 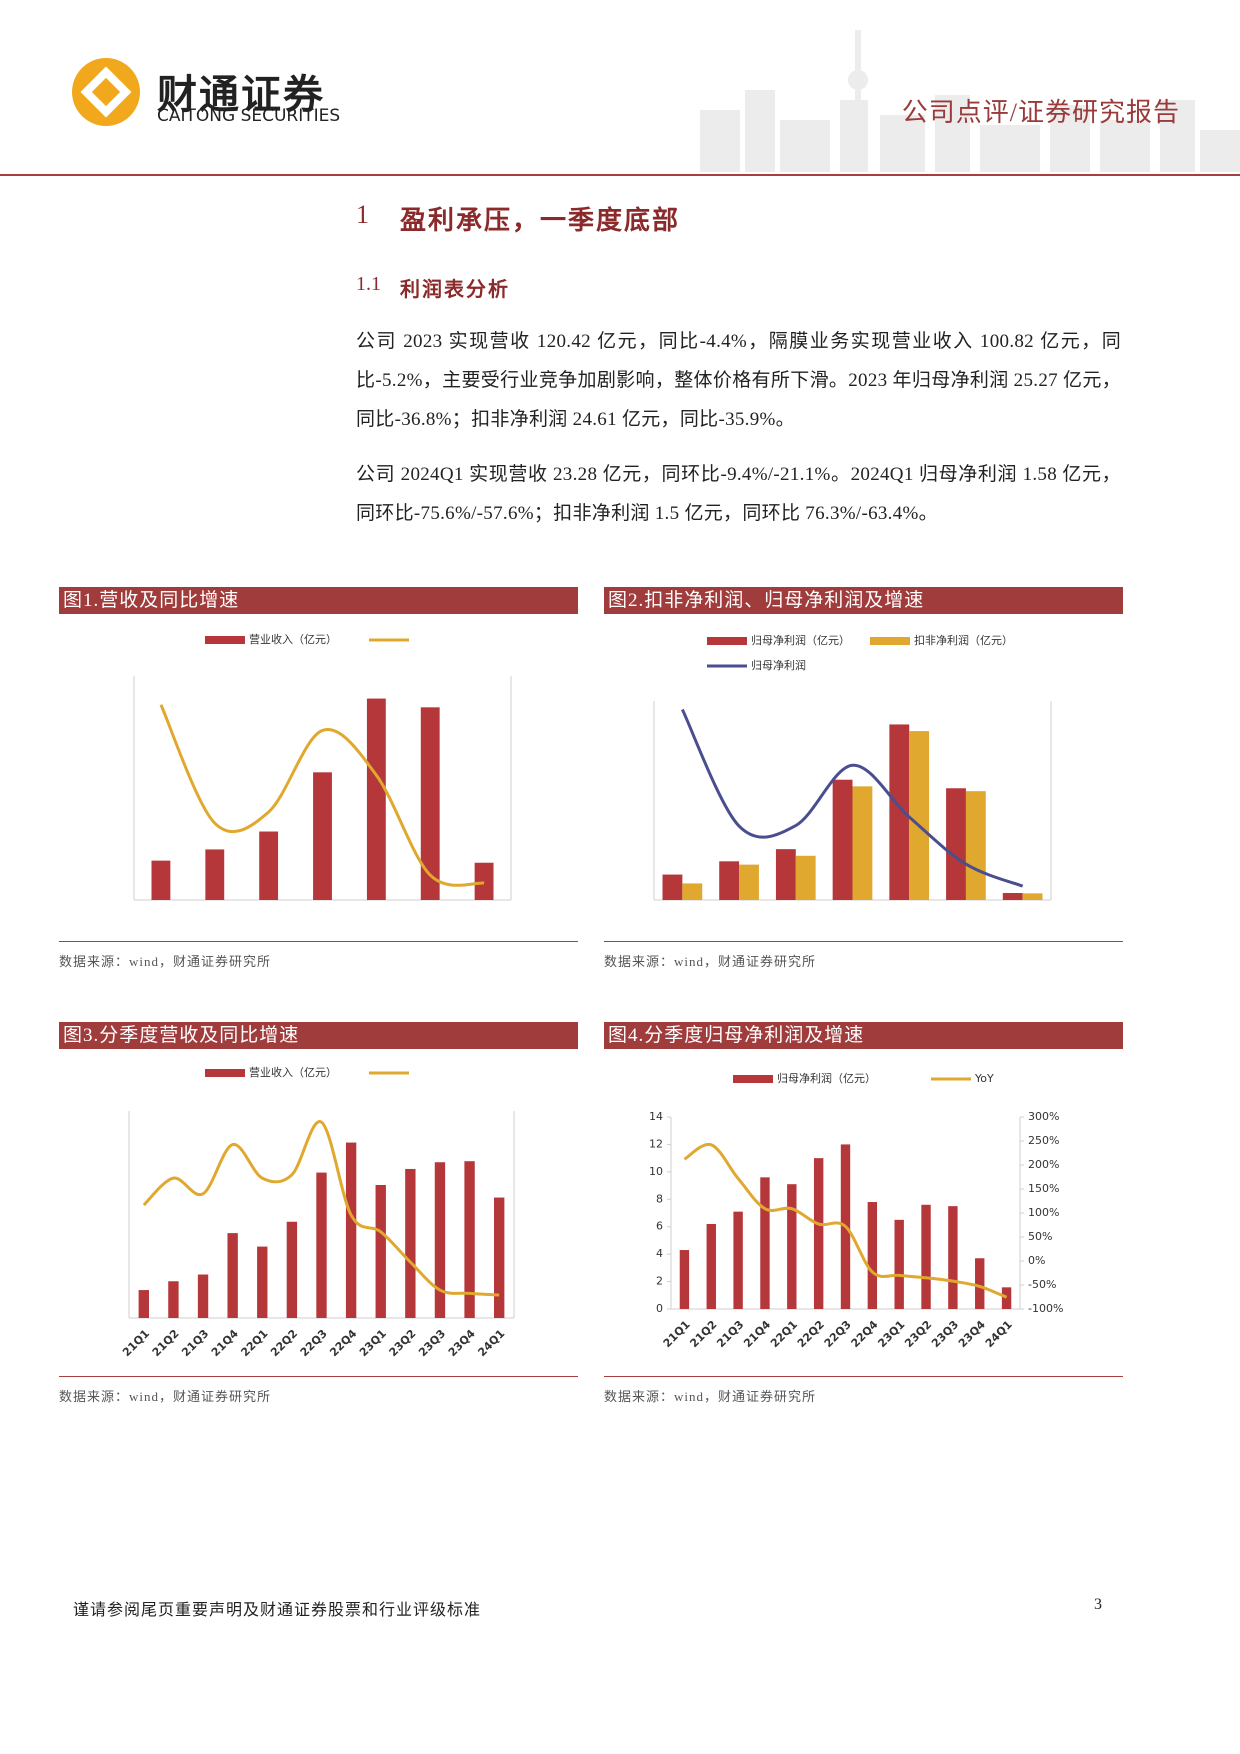 I want to click on x-tick-label: 21Q3, so click(x=730, y=1334).